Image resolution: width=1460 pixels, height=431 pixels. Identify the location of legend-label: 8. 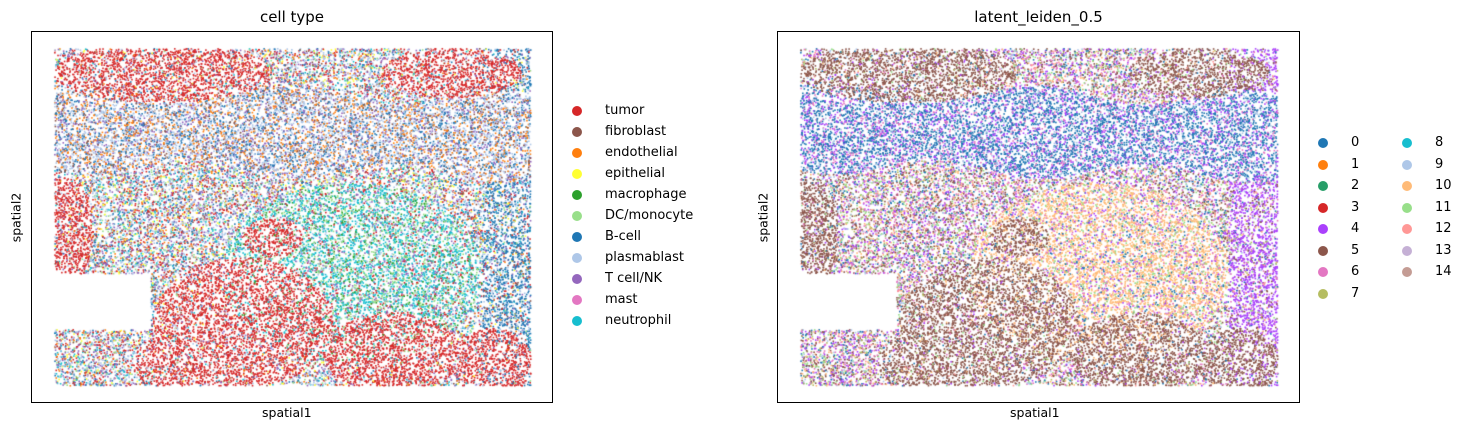
(1439, 142).